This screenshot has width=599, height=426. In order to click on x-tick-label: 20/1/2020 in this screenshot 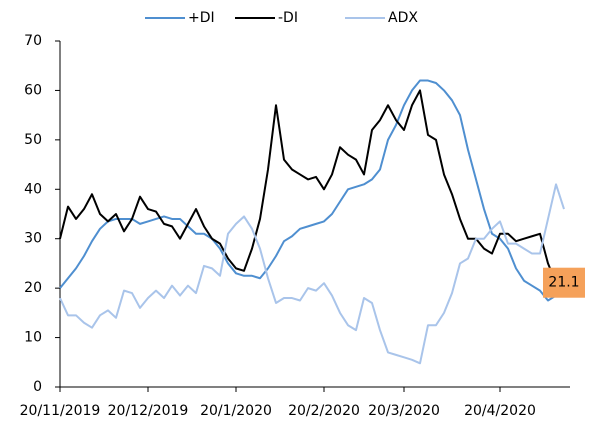, I will do `click(236, 411)`.